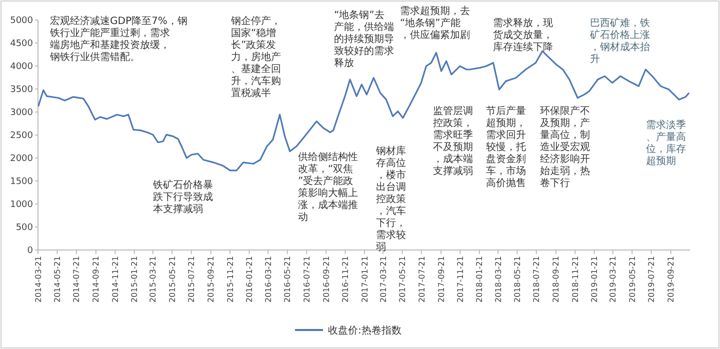 The height and width of the screenshot is (349, 720). What do you see at coordinates (595, 279) in the screenshot?
I see `x-tick-label: 2019-01-21` at bounding box center [595, 279].